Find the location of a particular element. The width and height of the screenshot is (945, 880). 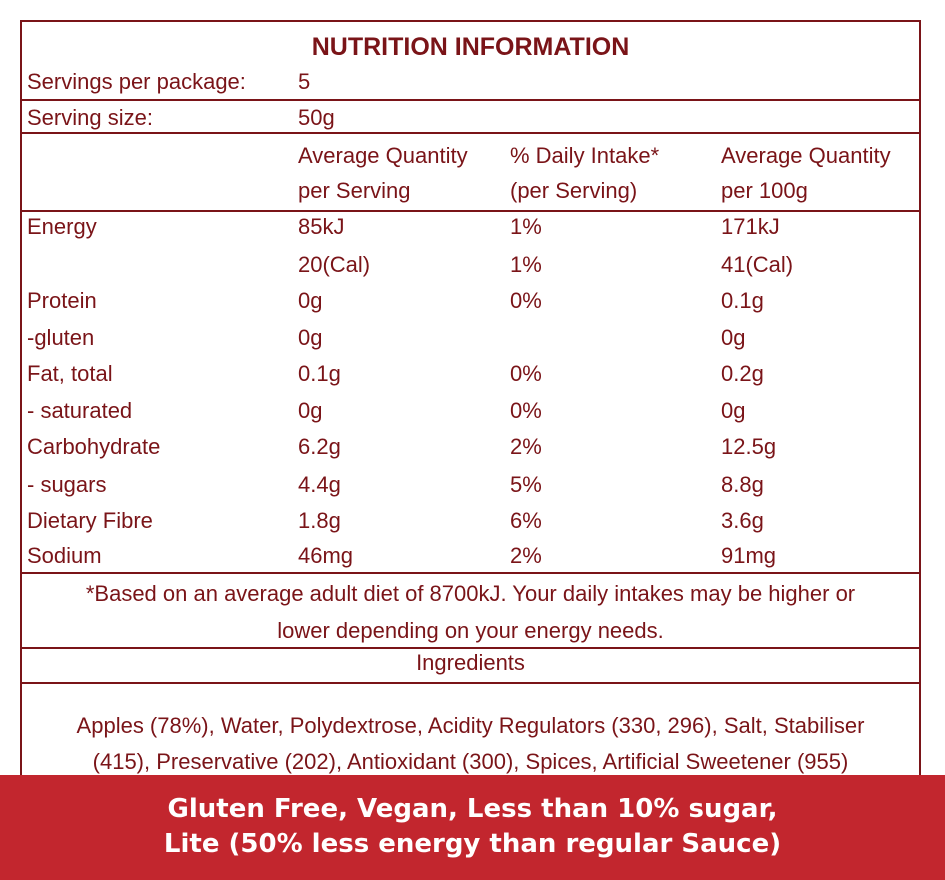

nutrient-name: Energy is located at coordinates (62, 226).